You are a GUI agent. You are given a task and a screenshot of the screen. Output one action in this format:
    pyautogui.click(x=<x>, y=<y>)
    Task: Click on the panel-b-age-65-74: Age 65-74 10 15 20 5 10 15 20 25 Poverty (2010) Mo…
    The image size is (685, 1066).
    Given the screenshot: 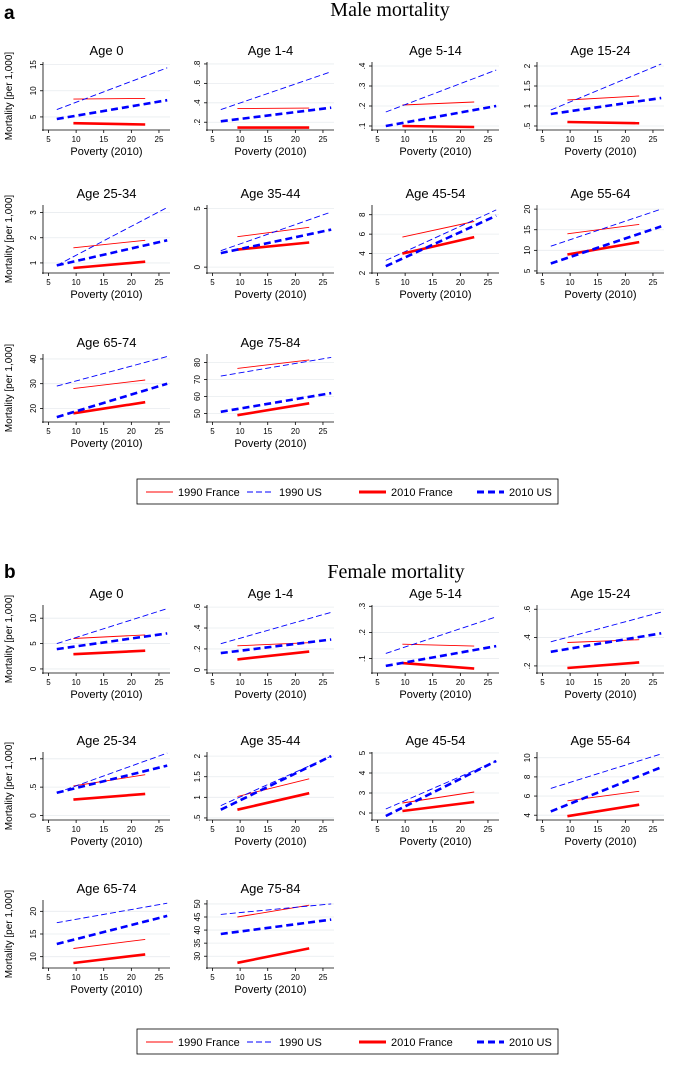 What is the action you would take?
    pyautogui.click(x=87, y=938)
    